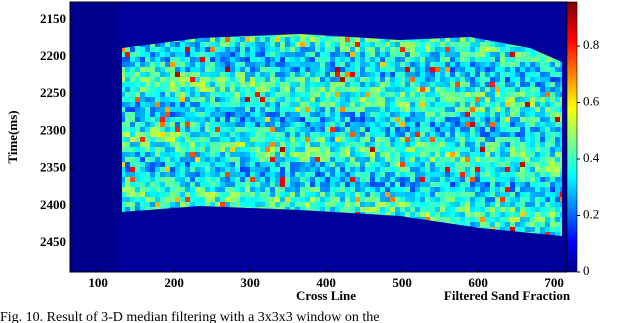 The height and width of the screenshot is (323, 640). I want to click on colorbar-tick-label: 0, so click(586, 270).